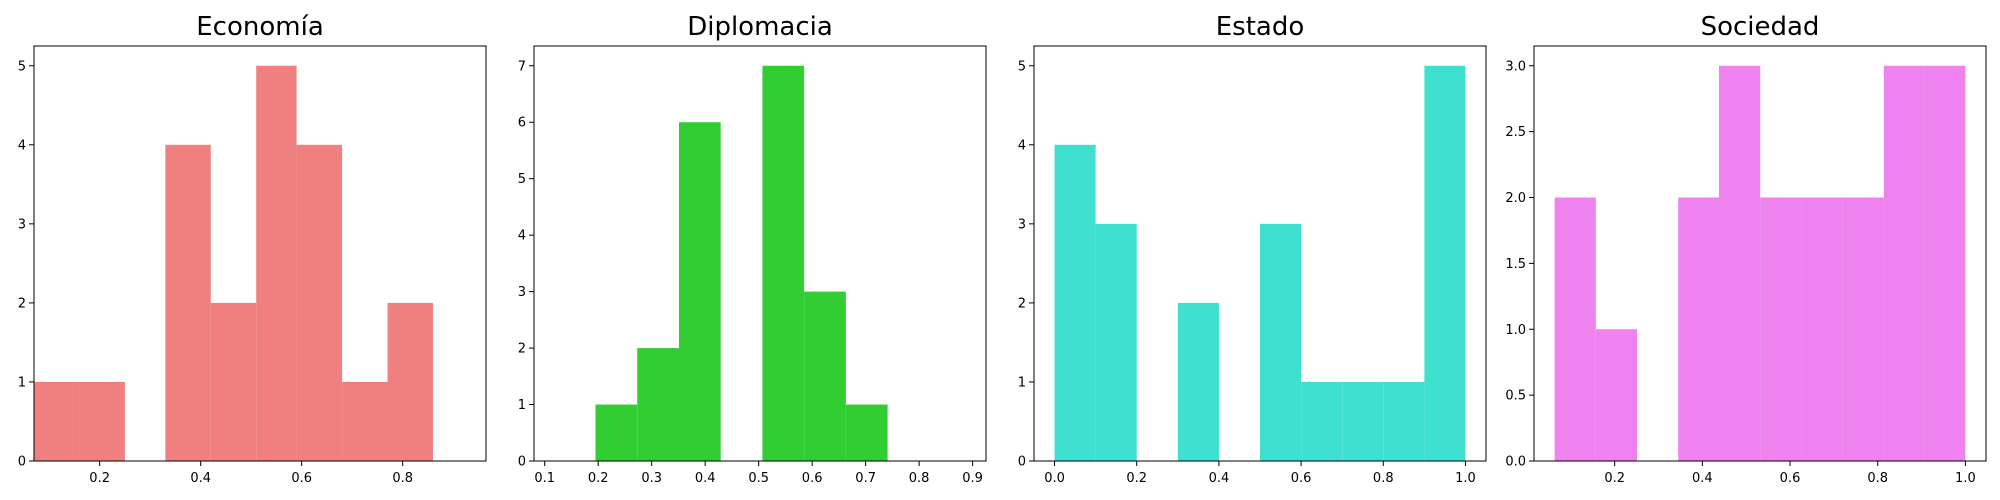 The width and height of the screenshot is (2000, 500). I want to click on y-tick-label: 6, so click(522, 123).